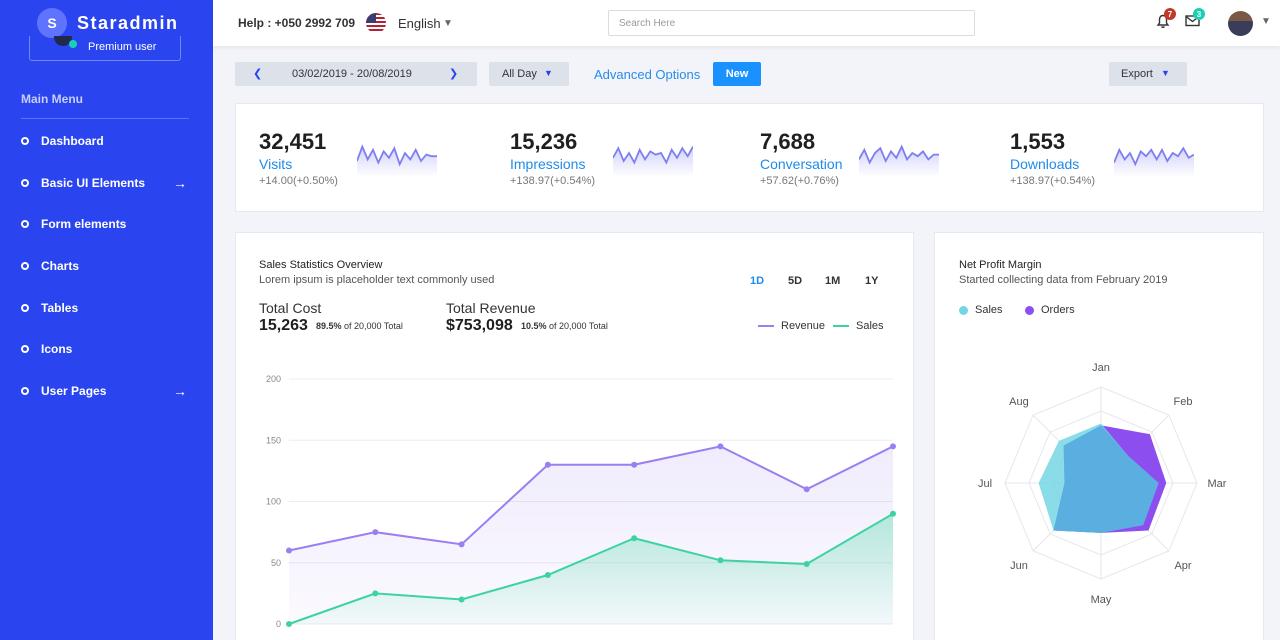 This screenshot has height=640, width=1280. Describe the element at coordinates (1019, 402) in the screenshot. I see `radar-axis-label: Aug` at that location.